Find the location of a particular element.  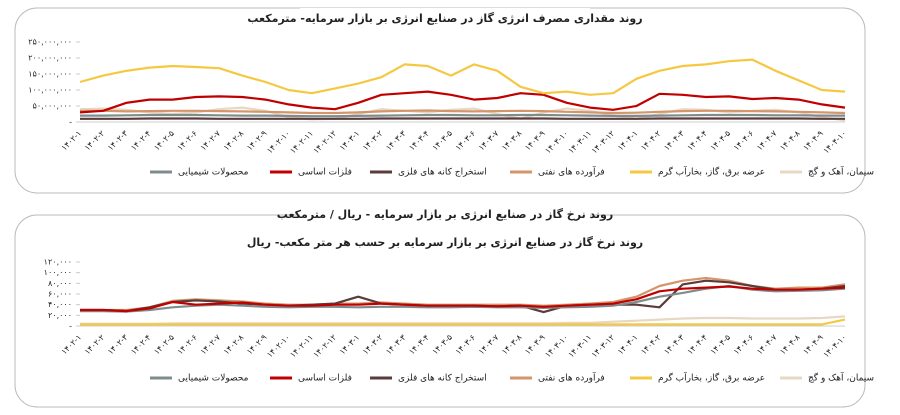

y-tick-label: ۱۰۰,۰۰۰ is located at coordinates (58, 272).